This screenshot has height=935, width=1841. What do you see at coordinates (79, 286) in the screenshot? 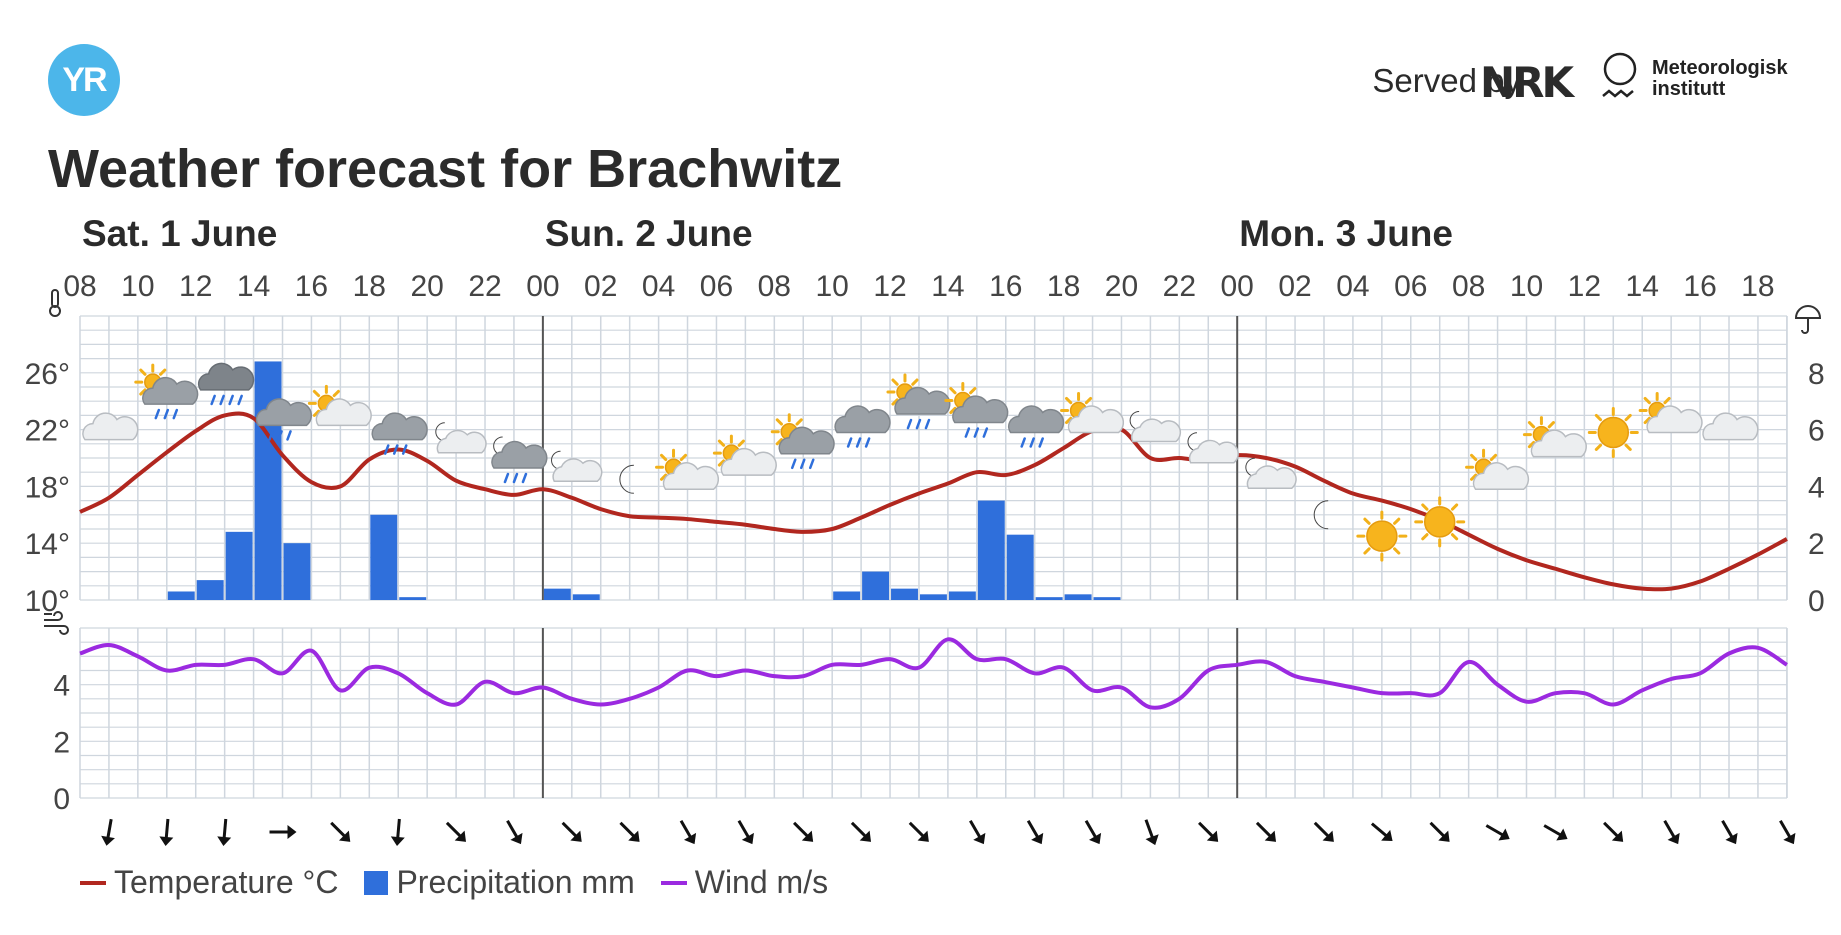
I see `hour-tick-label: 08` at bounding box center [79, 286].